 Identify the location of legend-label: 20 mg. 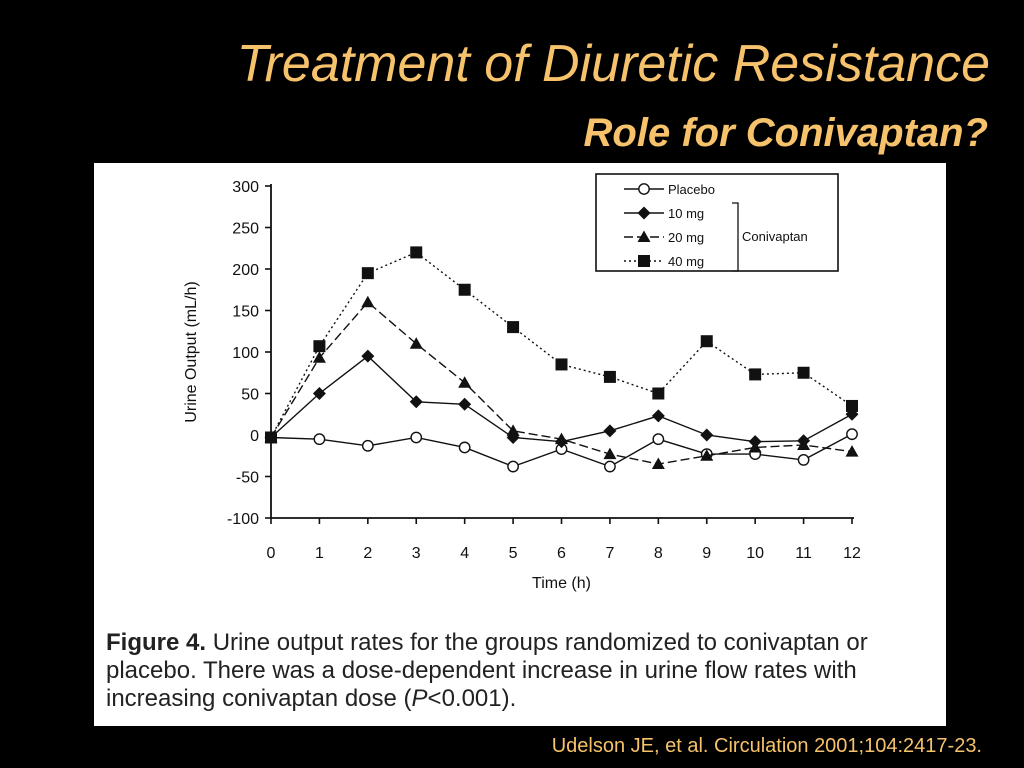
(686, 237).